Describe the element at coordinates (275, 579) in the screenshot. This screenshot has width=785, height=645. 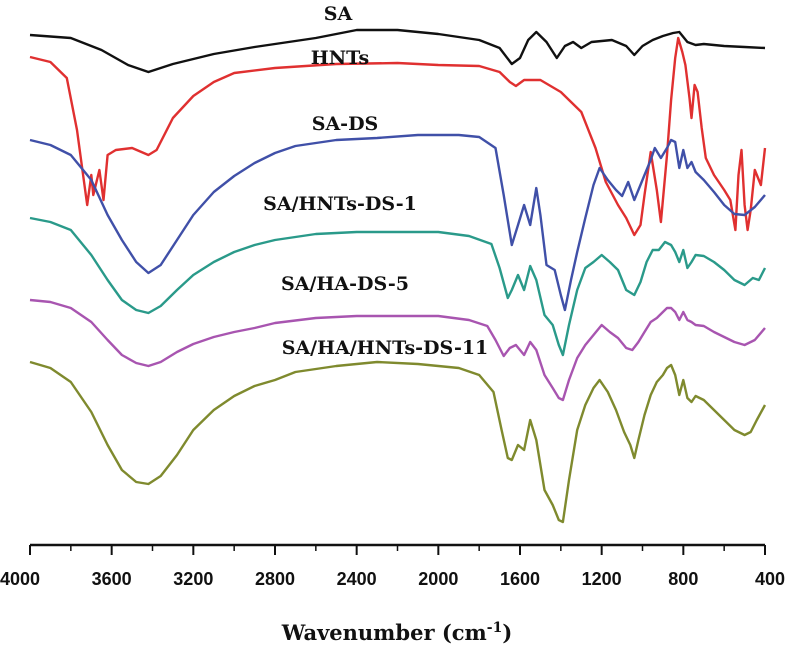
I see `x-tick-label: 2800` at that location.